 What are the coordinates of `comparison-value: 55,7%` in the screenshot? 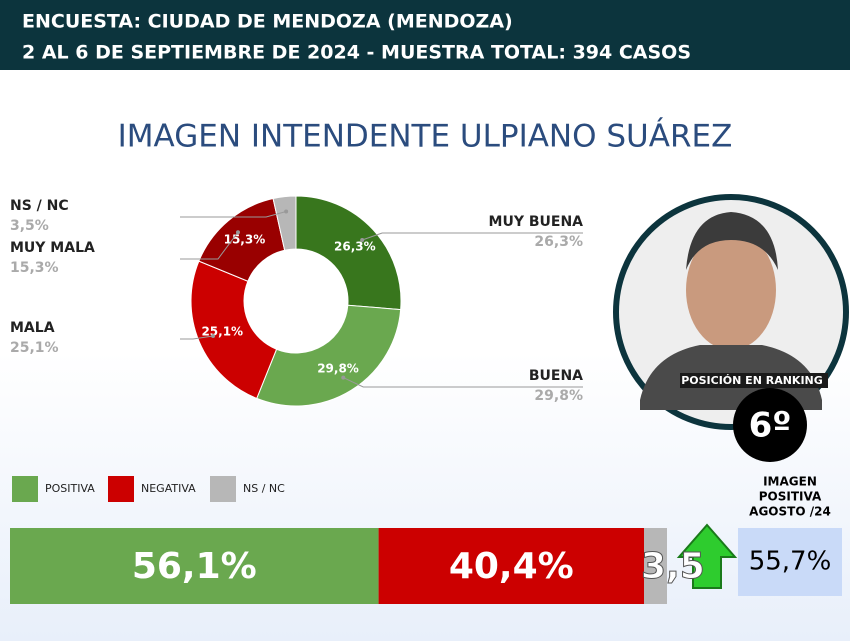 It's located at (790, 562).